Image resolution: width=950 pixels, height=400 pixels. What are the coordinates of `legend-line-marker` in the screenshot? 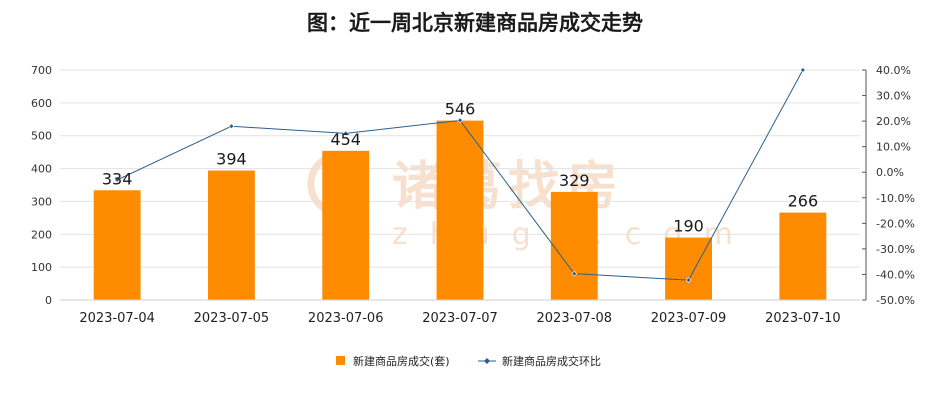 It's located at (487, 361).